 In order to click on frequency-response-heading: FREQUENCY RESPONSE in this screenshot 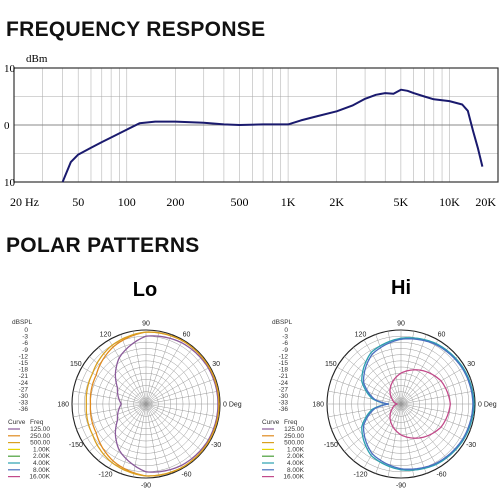, I will do `click(136, 29)`.